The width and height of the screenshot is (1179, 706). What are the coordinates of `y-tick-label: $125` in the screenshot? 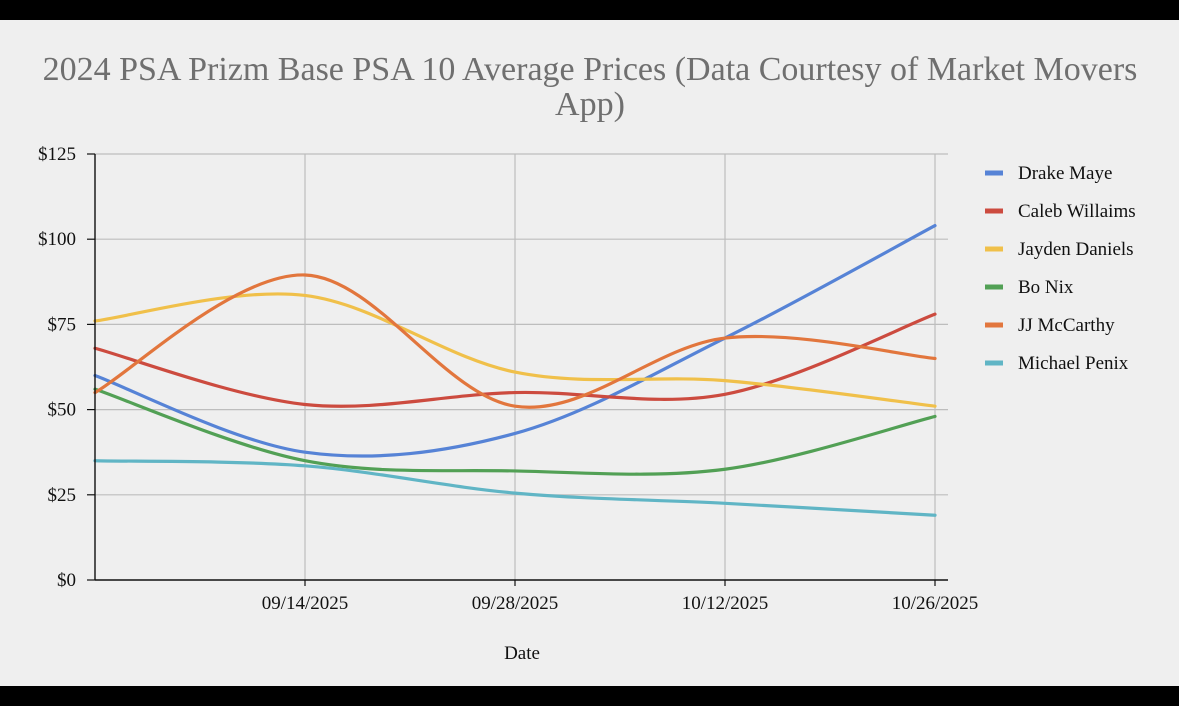 It's located at (57, 154).